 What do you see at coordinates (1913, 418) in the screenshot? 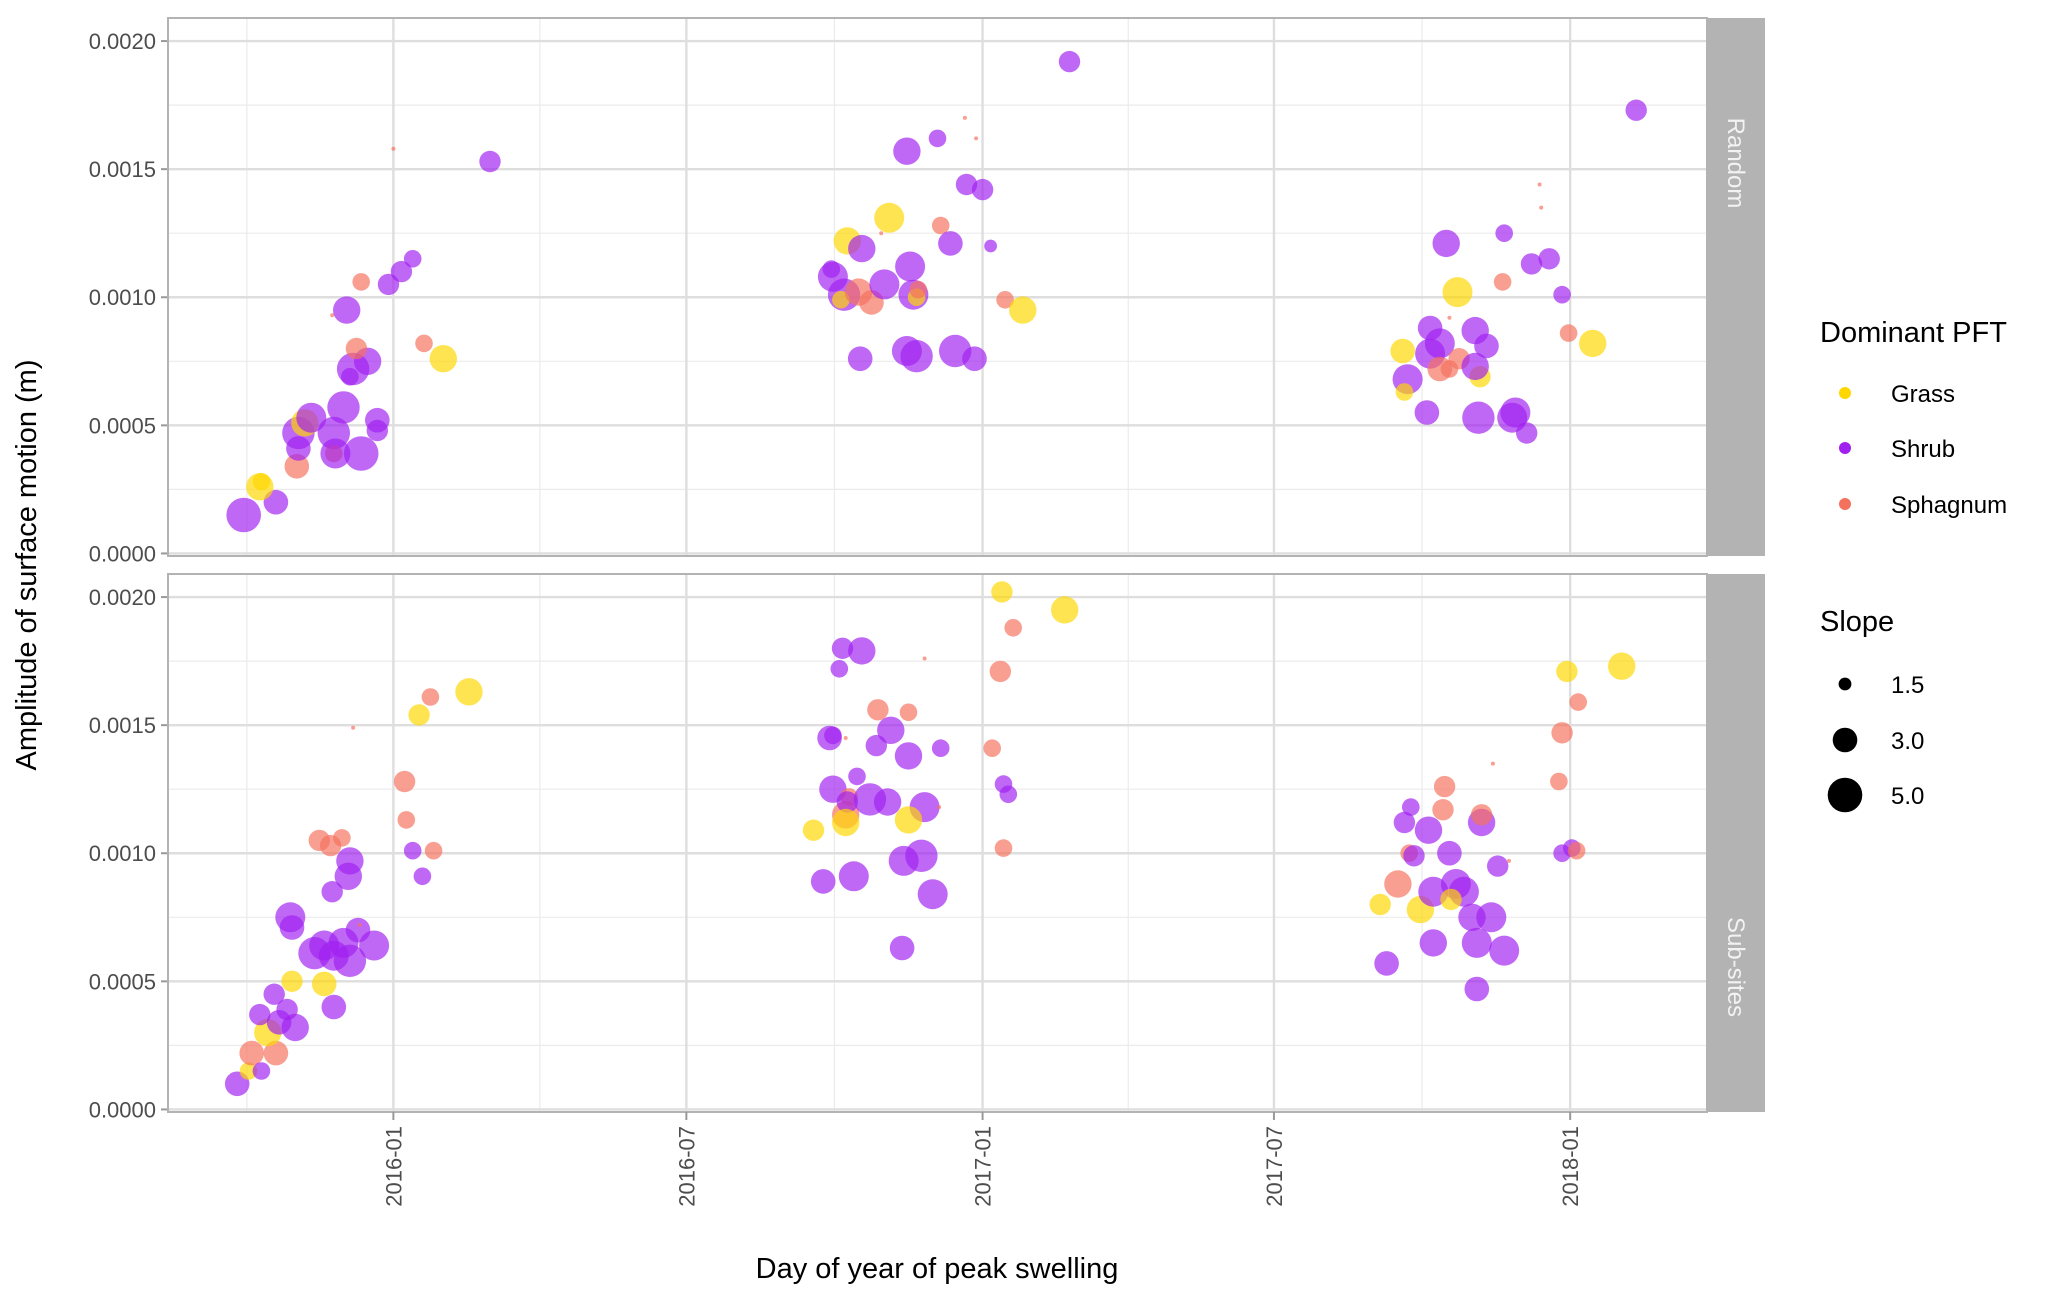
I see `color-legend: Dominant PFT Grass Shrub Sphagnum` at bounding box center [1913, 418].